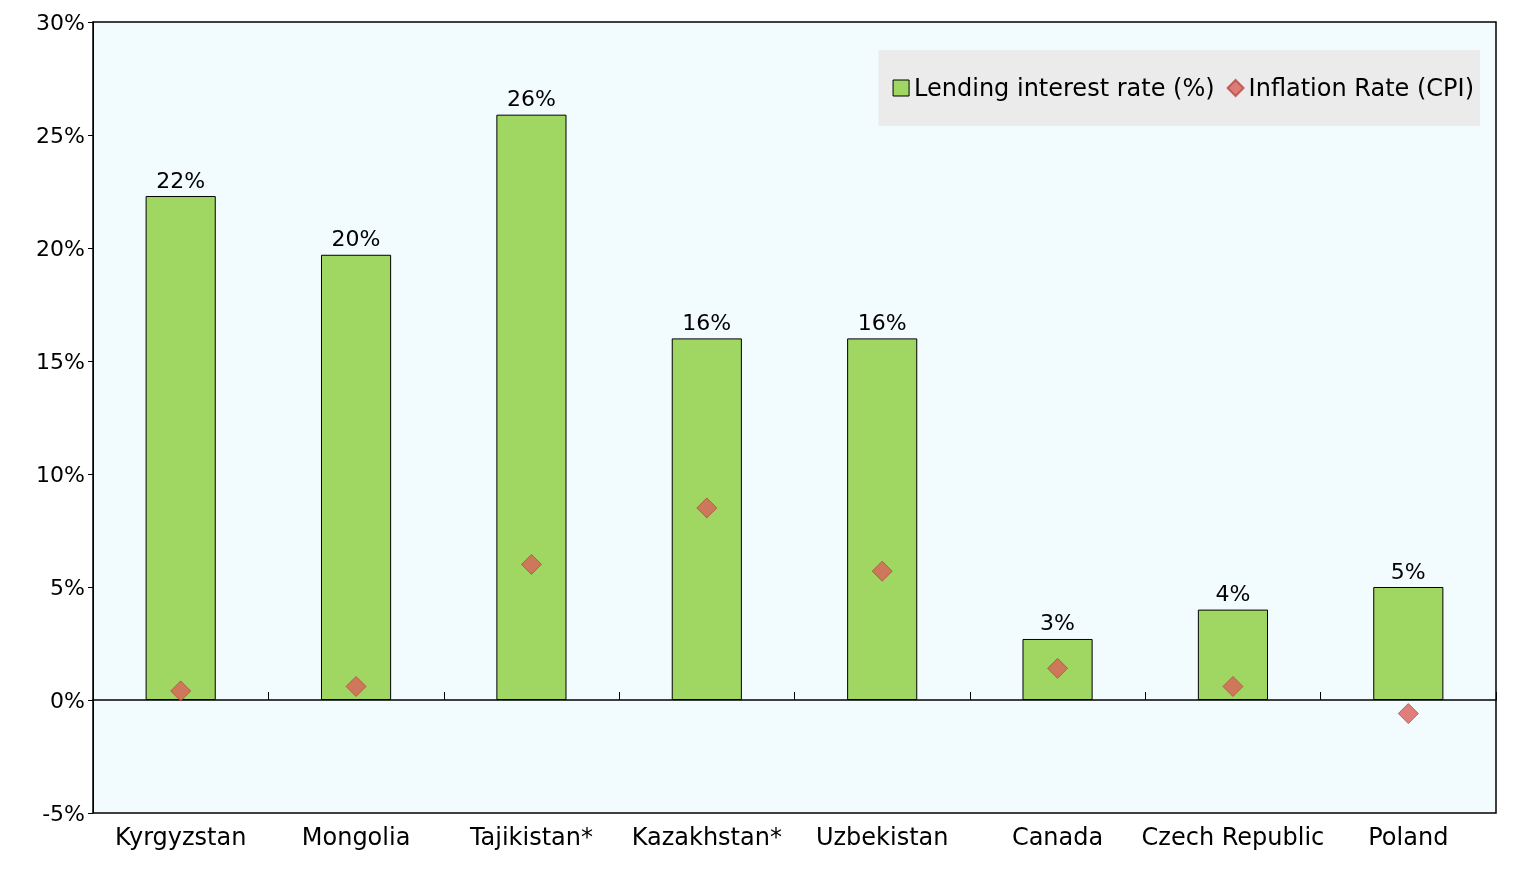 The width and height of the screenshot is (1524, 873). Describe the element at coordinates (1057, 837) in the screenshot. I see `x-tick-label: Canada` at that location.